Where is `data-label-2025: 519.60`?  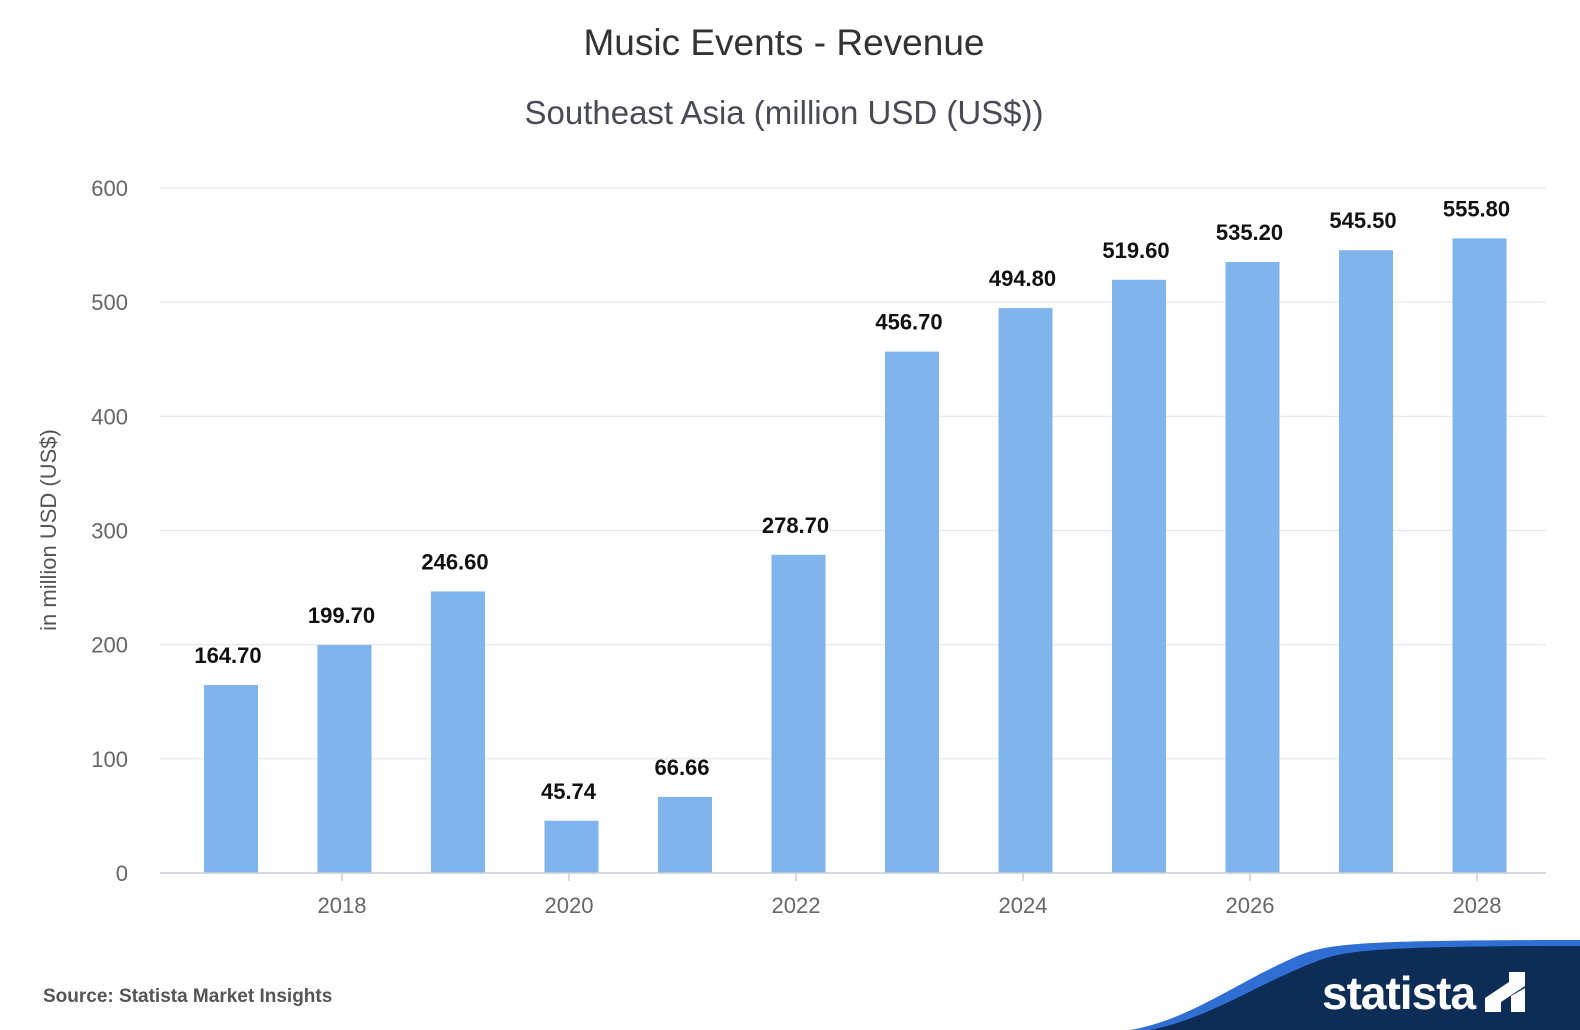
data-label-2025: 519.60 is located at coordinates (1135, 250).